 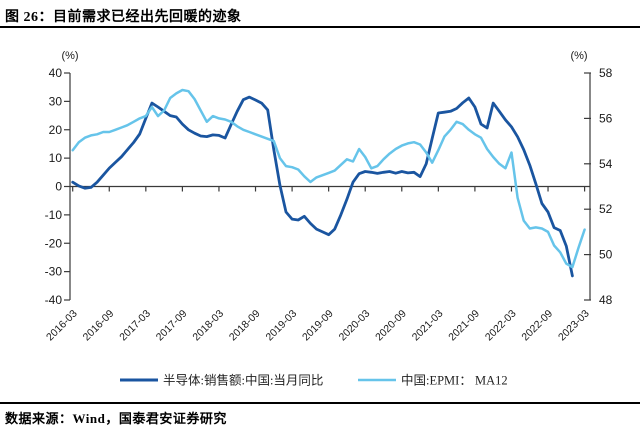 I want to click on left-axis-tick-label: -10, so click(x=54, y=215).